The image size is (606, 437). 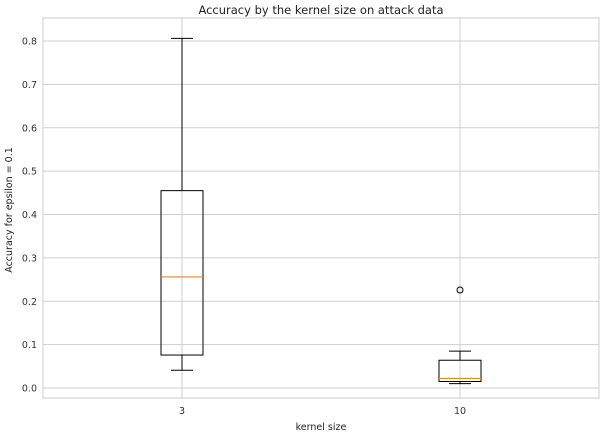 What do you see at coordinates (182, 411) in the screenshot?
I see `x-tick-label: 3` at bounding box center [182, 411].